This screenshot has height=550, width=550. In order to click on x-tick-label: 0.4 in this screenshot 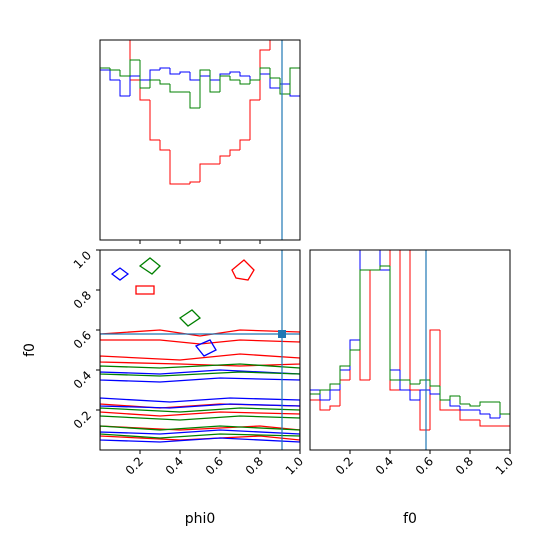, I will do `click(384, 465)`.